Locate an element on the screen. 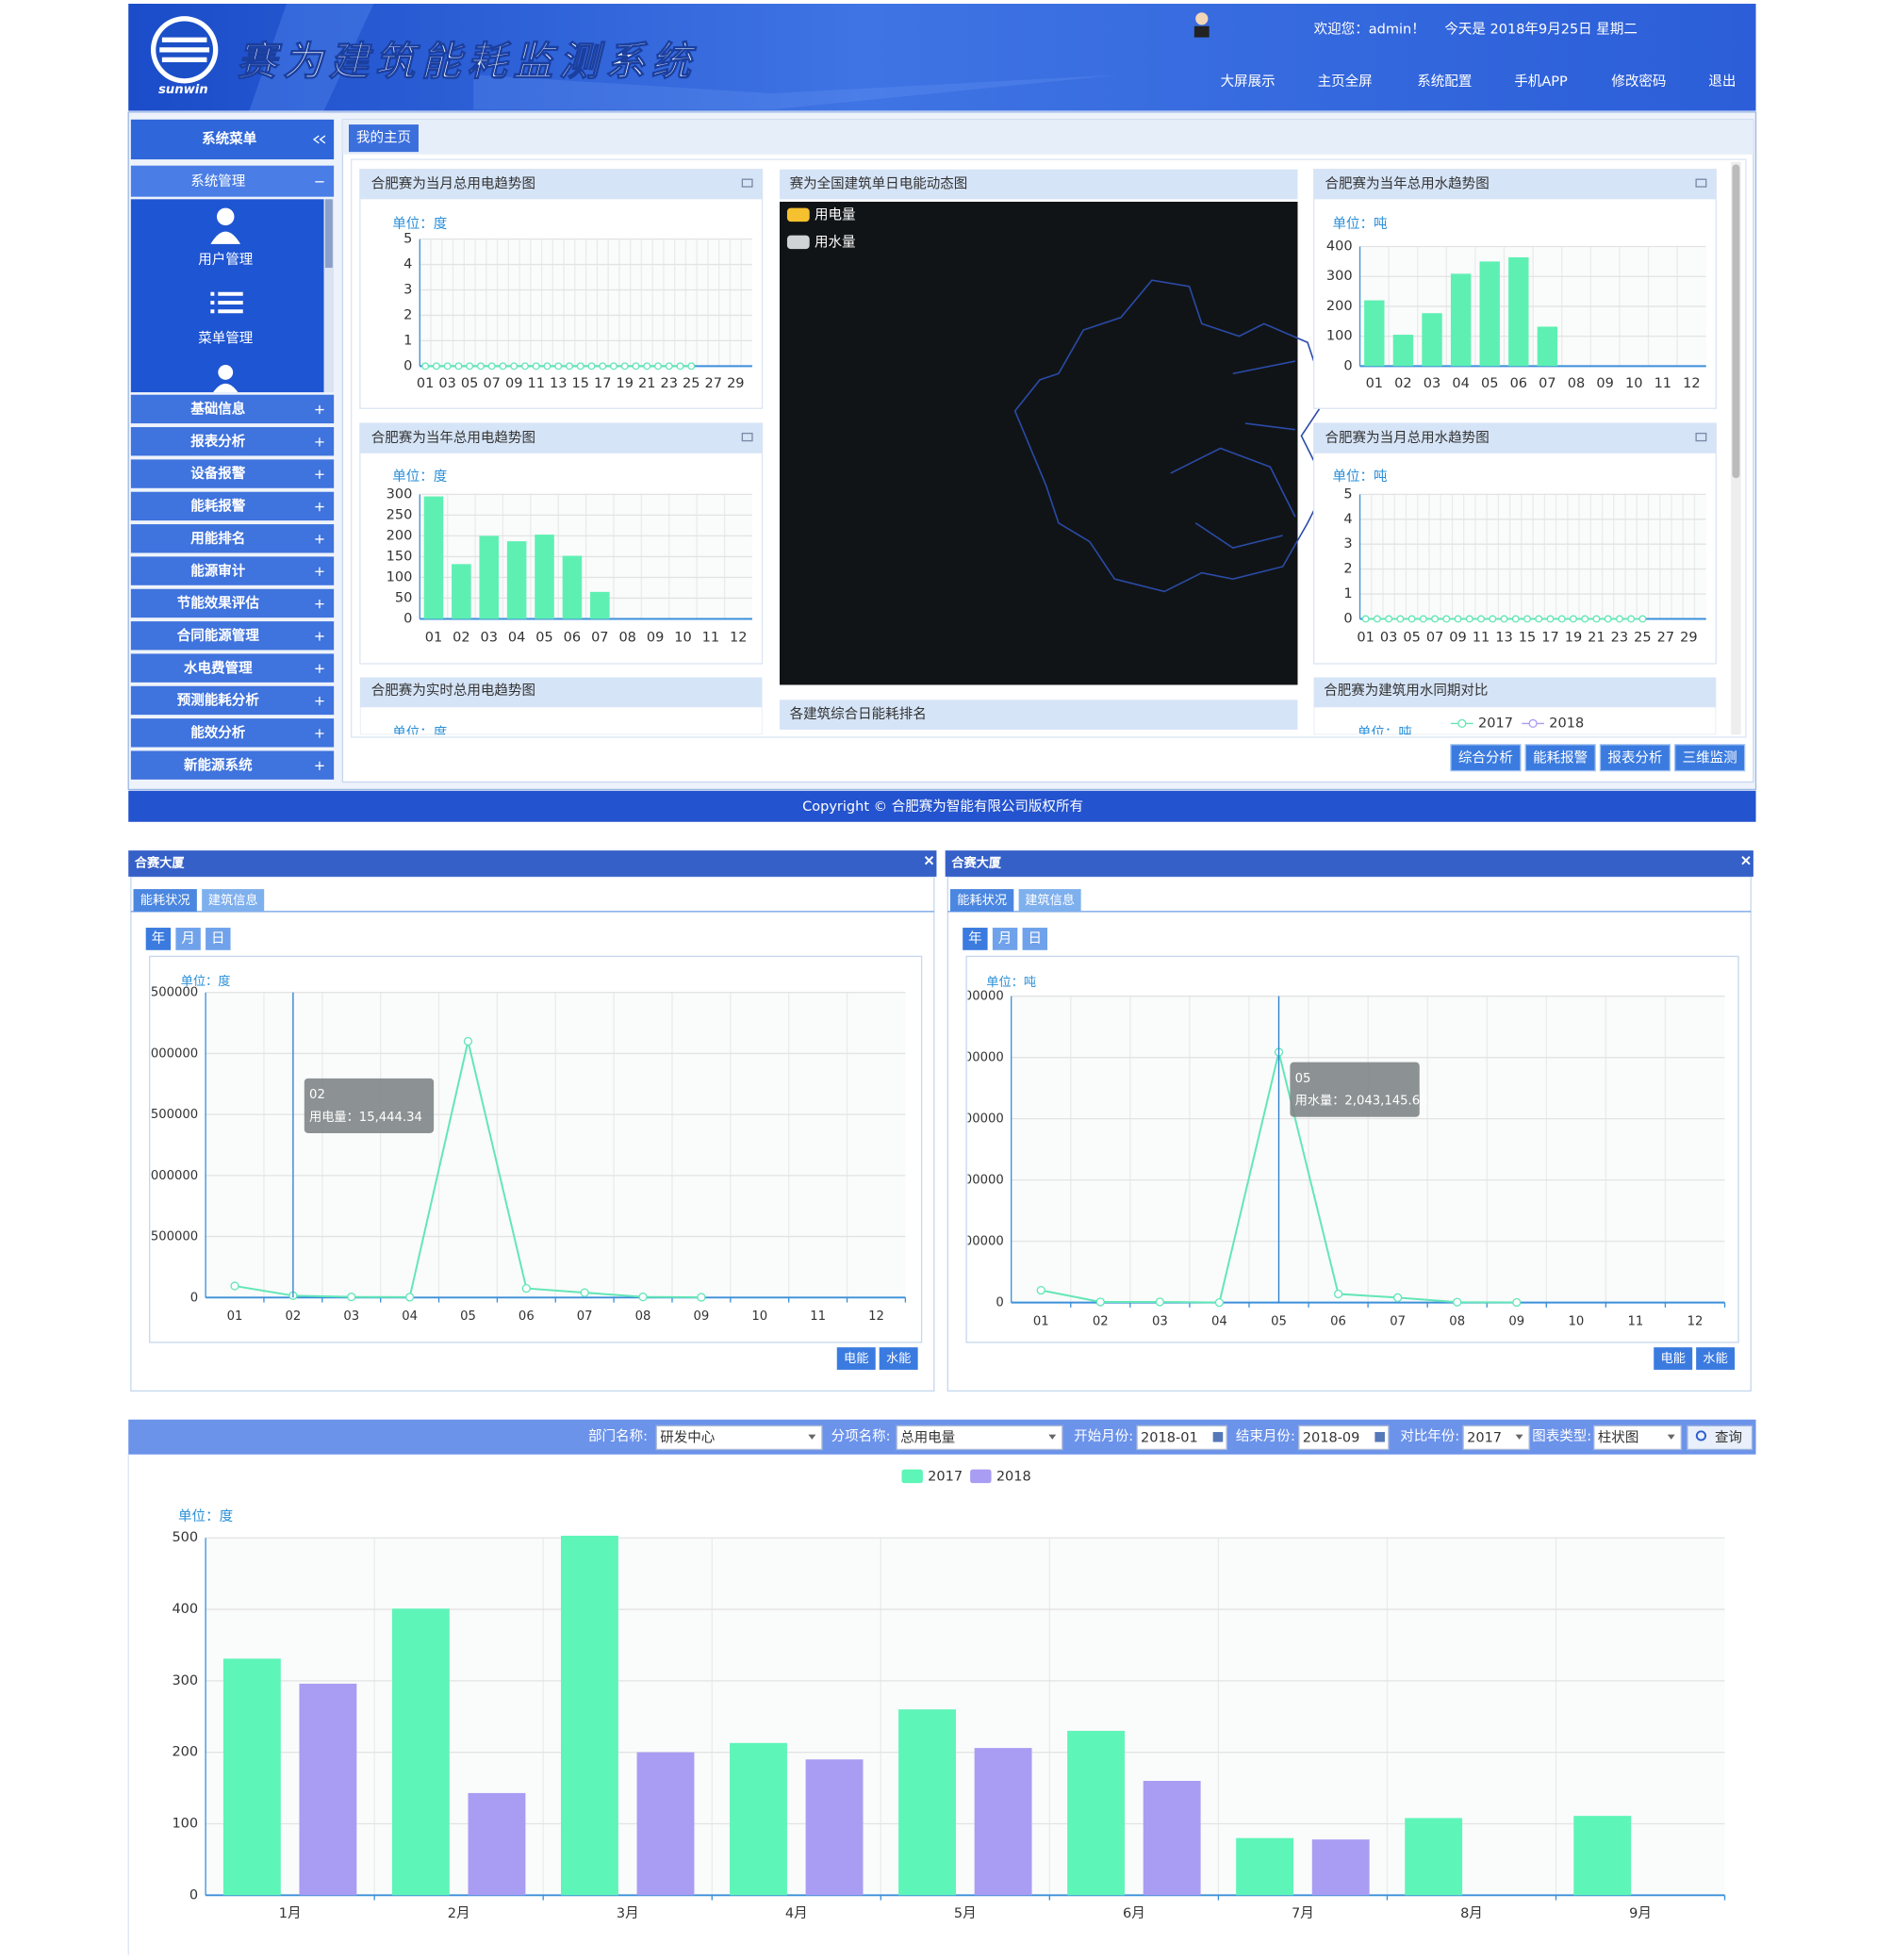 The image size is (1893, 1960). menu-group-label: 水电费管理 is located at coordinates (218, 667).